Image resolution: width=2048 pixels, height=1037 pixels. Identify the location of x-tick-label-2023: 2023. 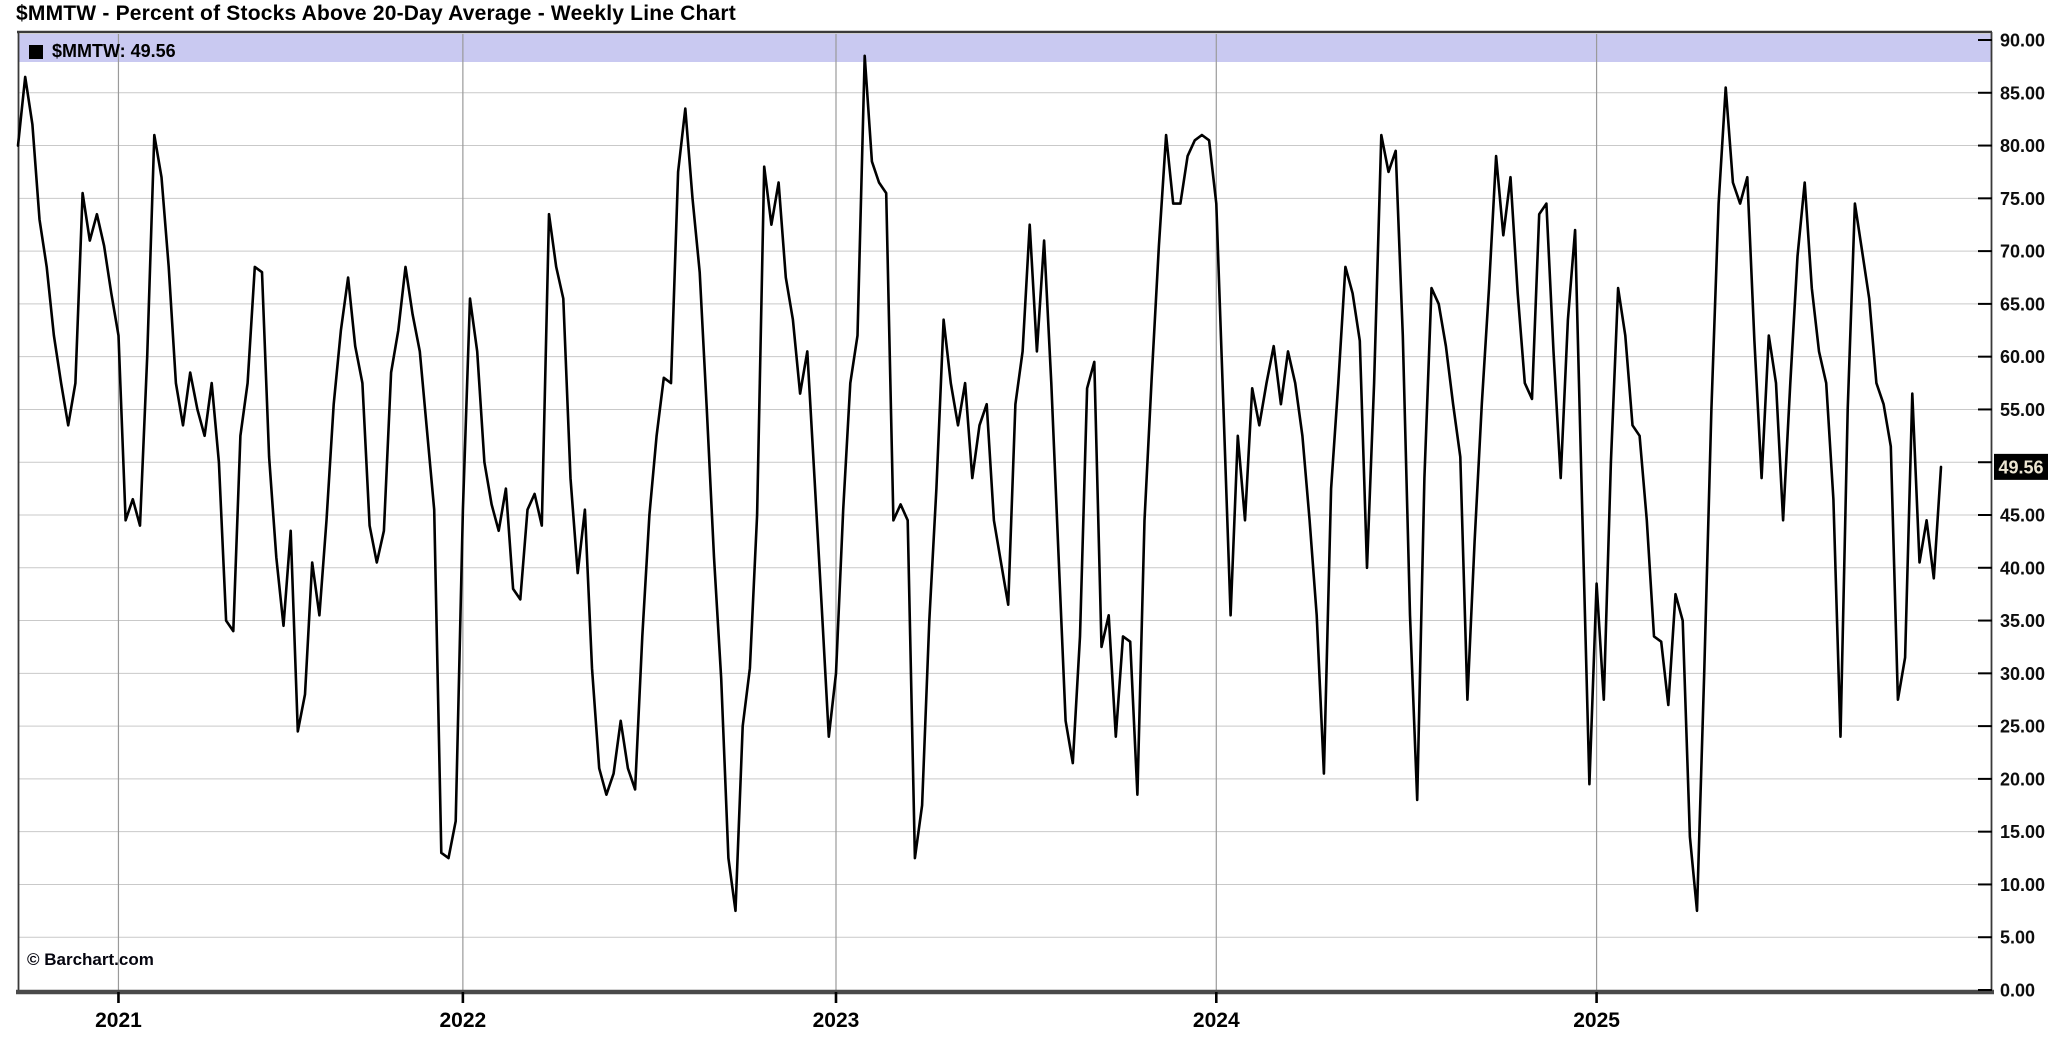
(836, 1020).